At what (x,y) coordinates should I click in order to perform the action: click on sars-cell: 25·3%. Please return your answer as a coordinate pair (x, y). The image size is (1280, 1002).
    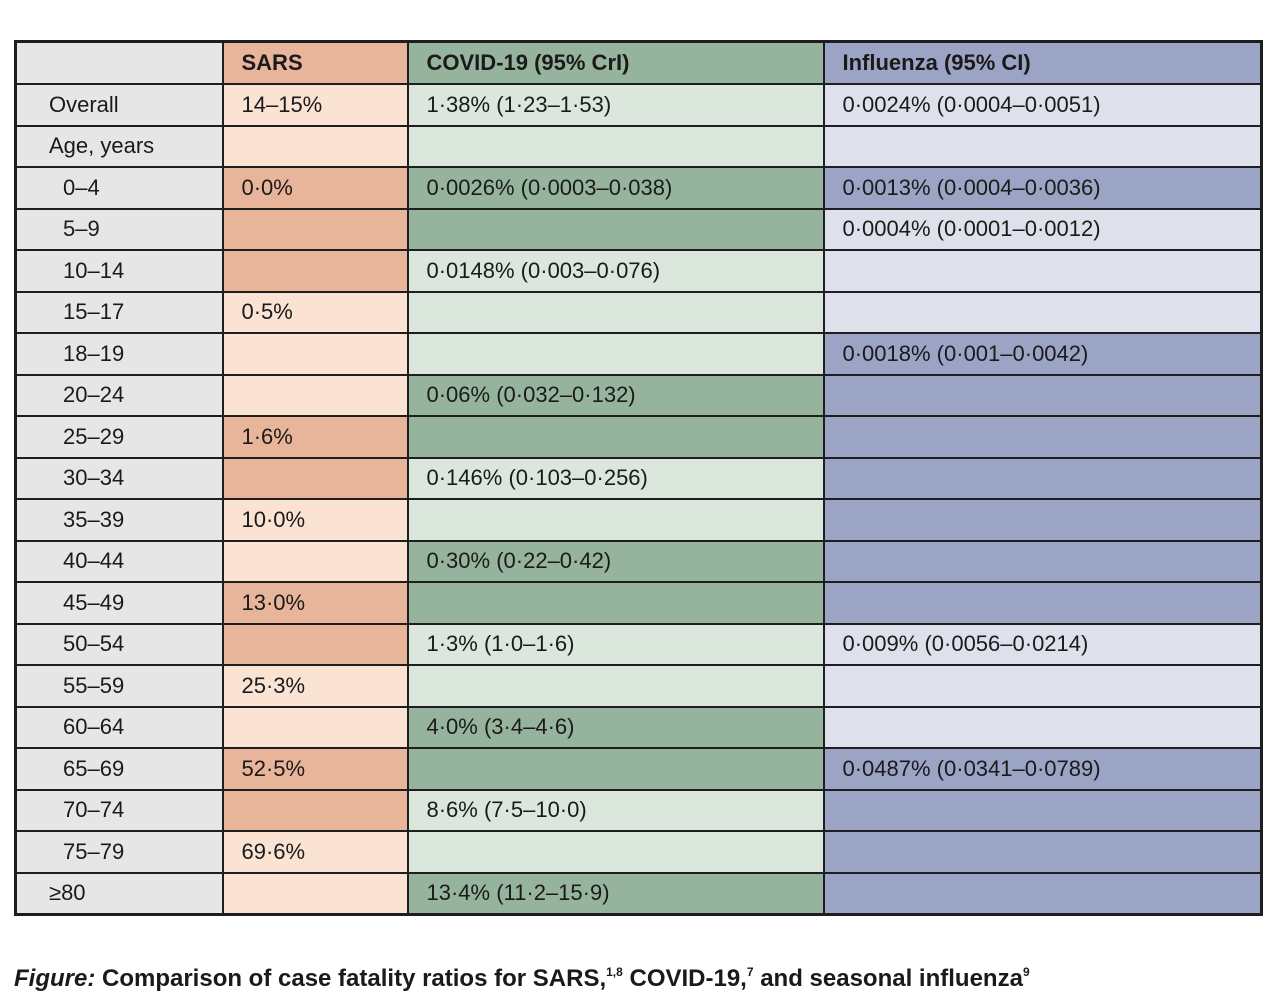
    Looking at the image, I should click on (315, 686).